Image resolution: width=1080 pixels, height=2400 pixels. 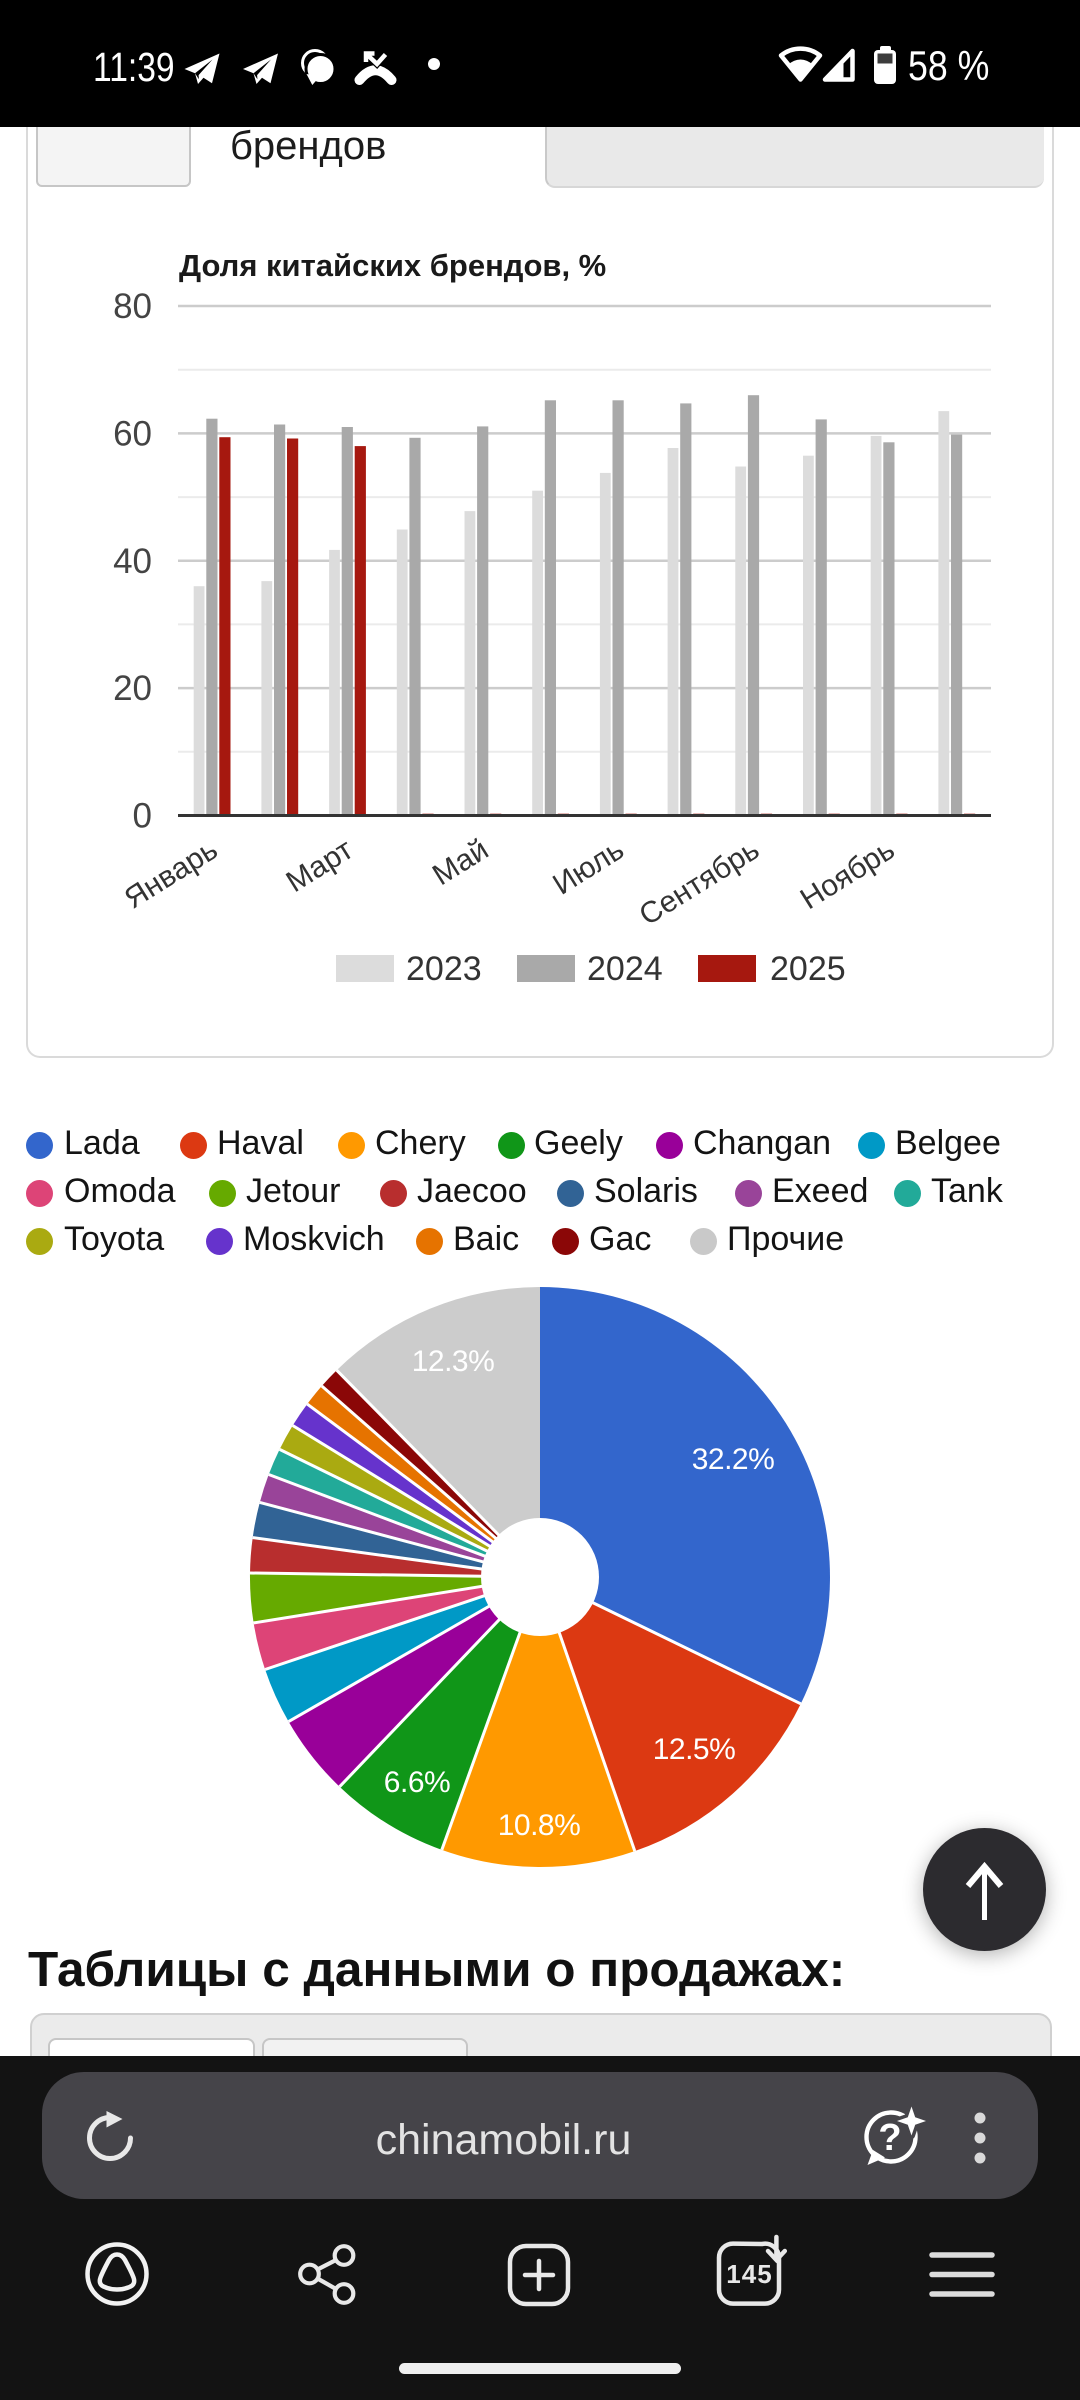 What do you see at coordinates (625, 969) in the screenshot?
I see `svg-text: 2024` at bounding box center [625, 969].